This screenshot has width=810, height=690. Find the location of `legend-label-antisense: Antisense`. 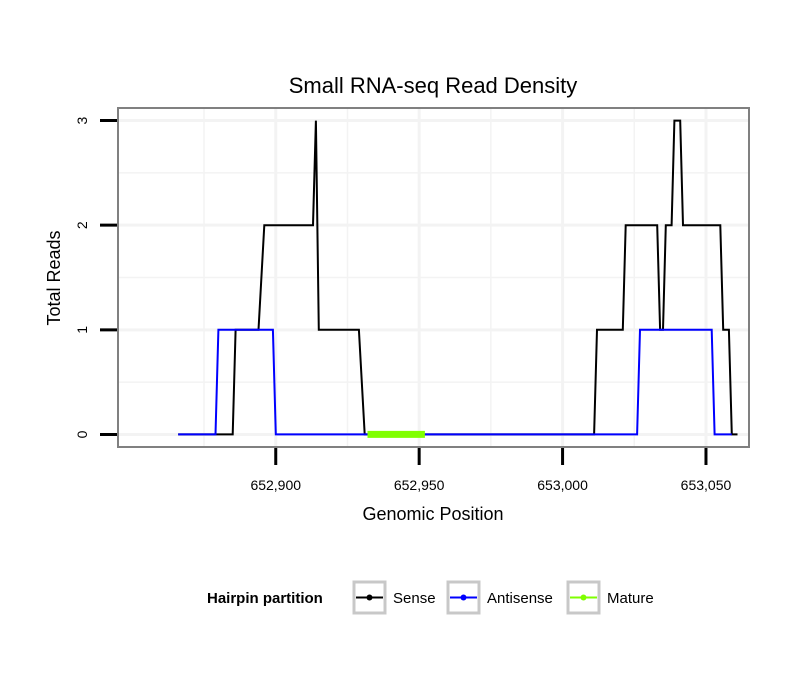

legend-label-antisense: Antisense is located at coordinates (520, 598).